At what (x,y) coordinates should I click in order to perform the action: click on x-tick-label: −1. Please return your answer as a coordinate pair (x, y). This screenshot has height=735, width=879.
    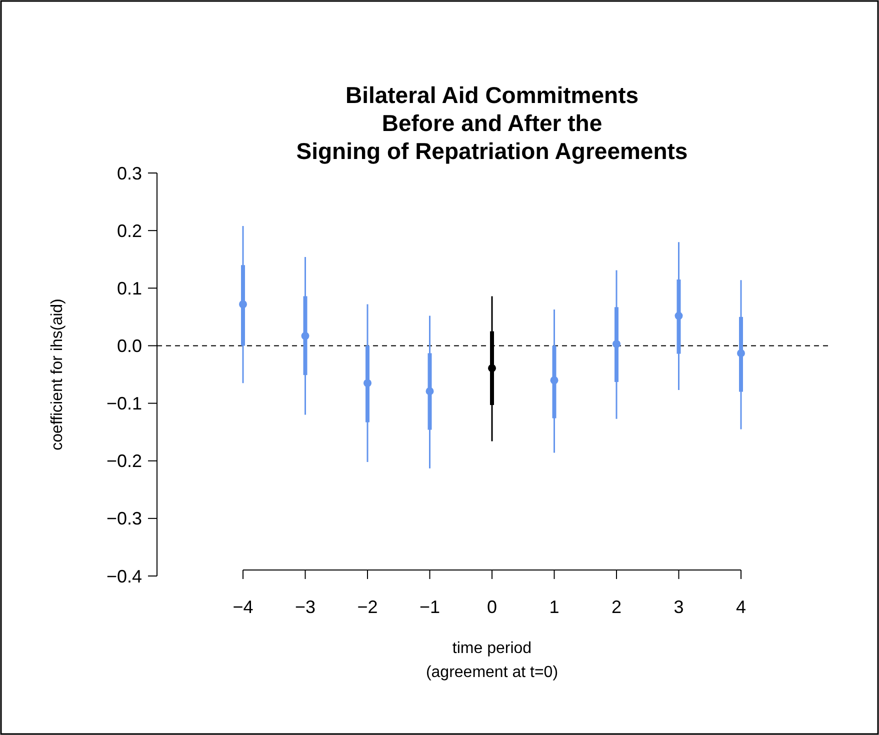
    Looking at the image, I should click on (429, 607).